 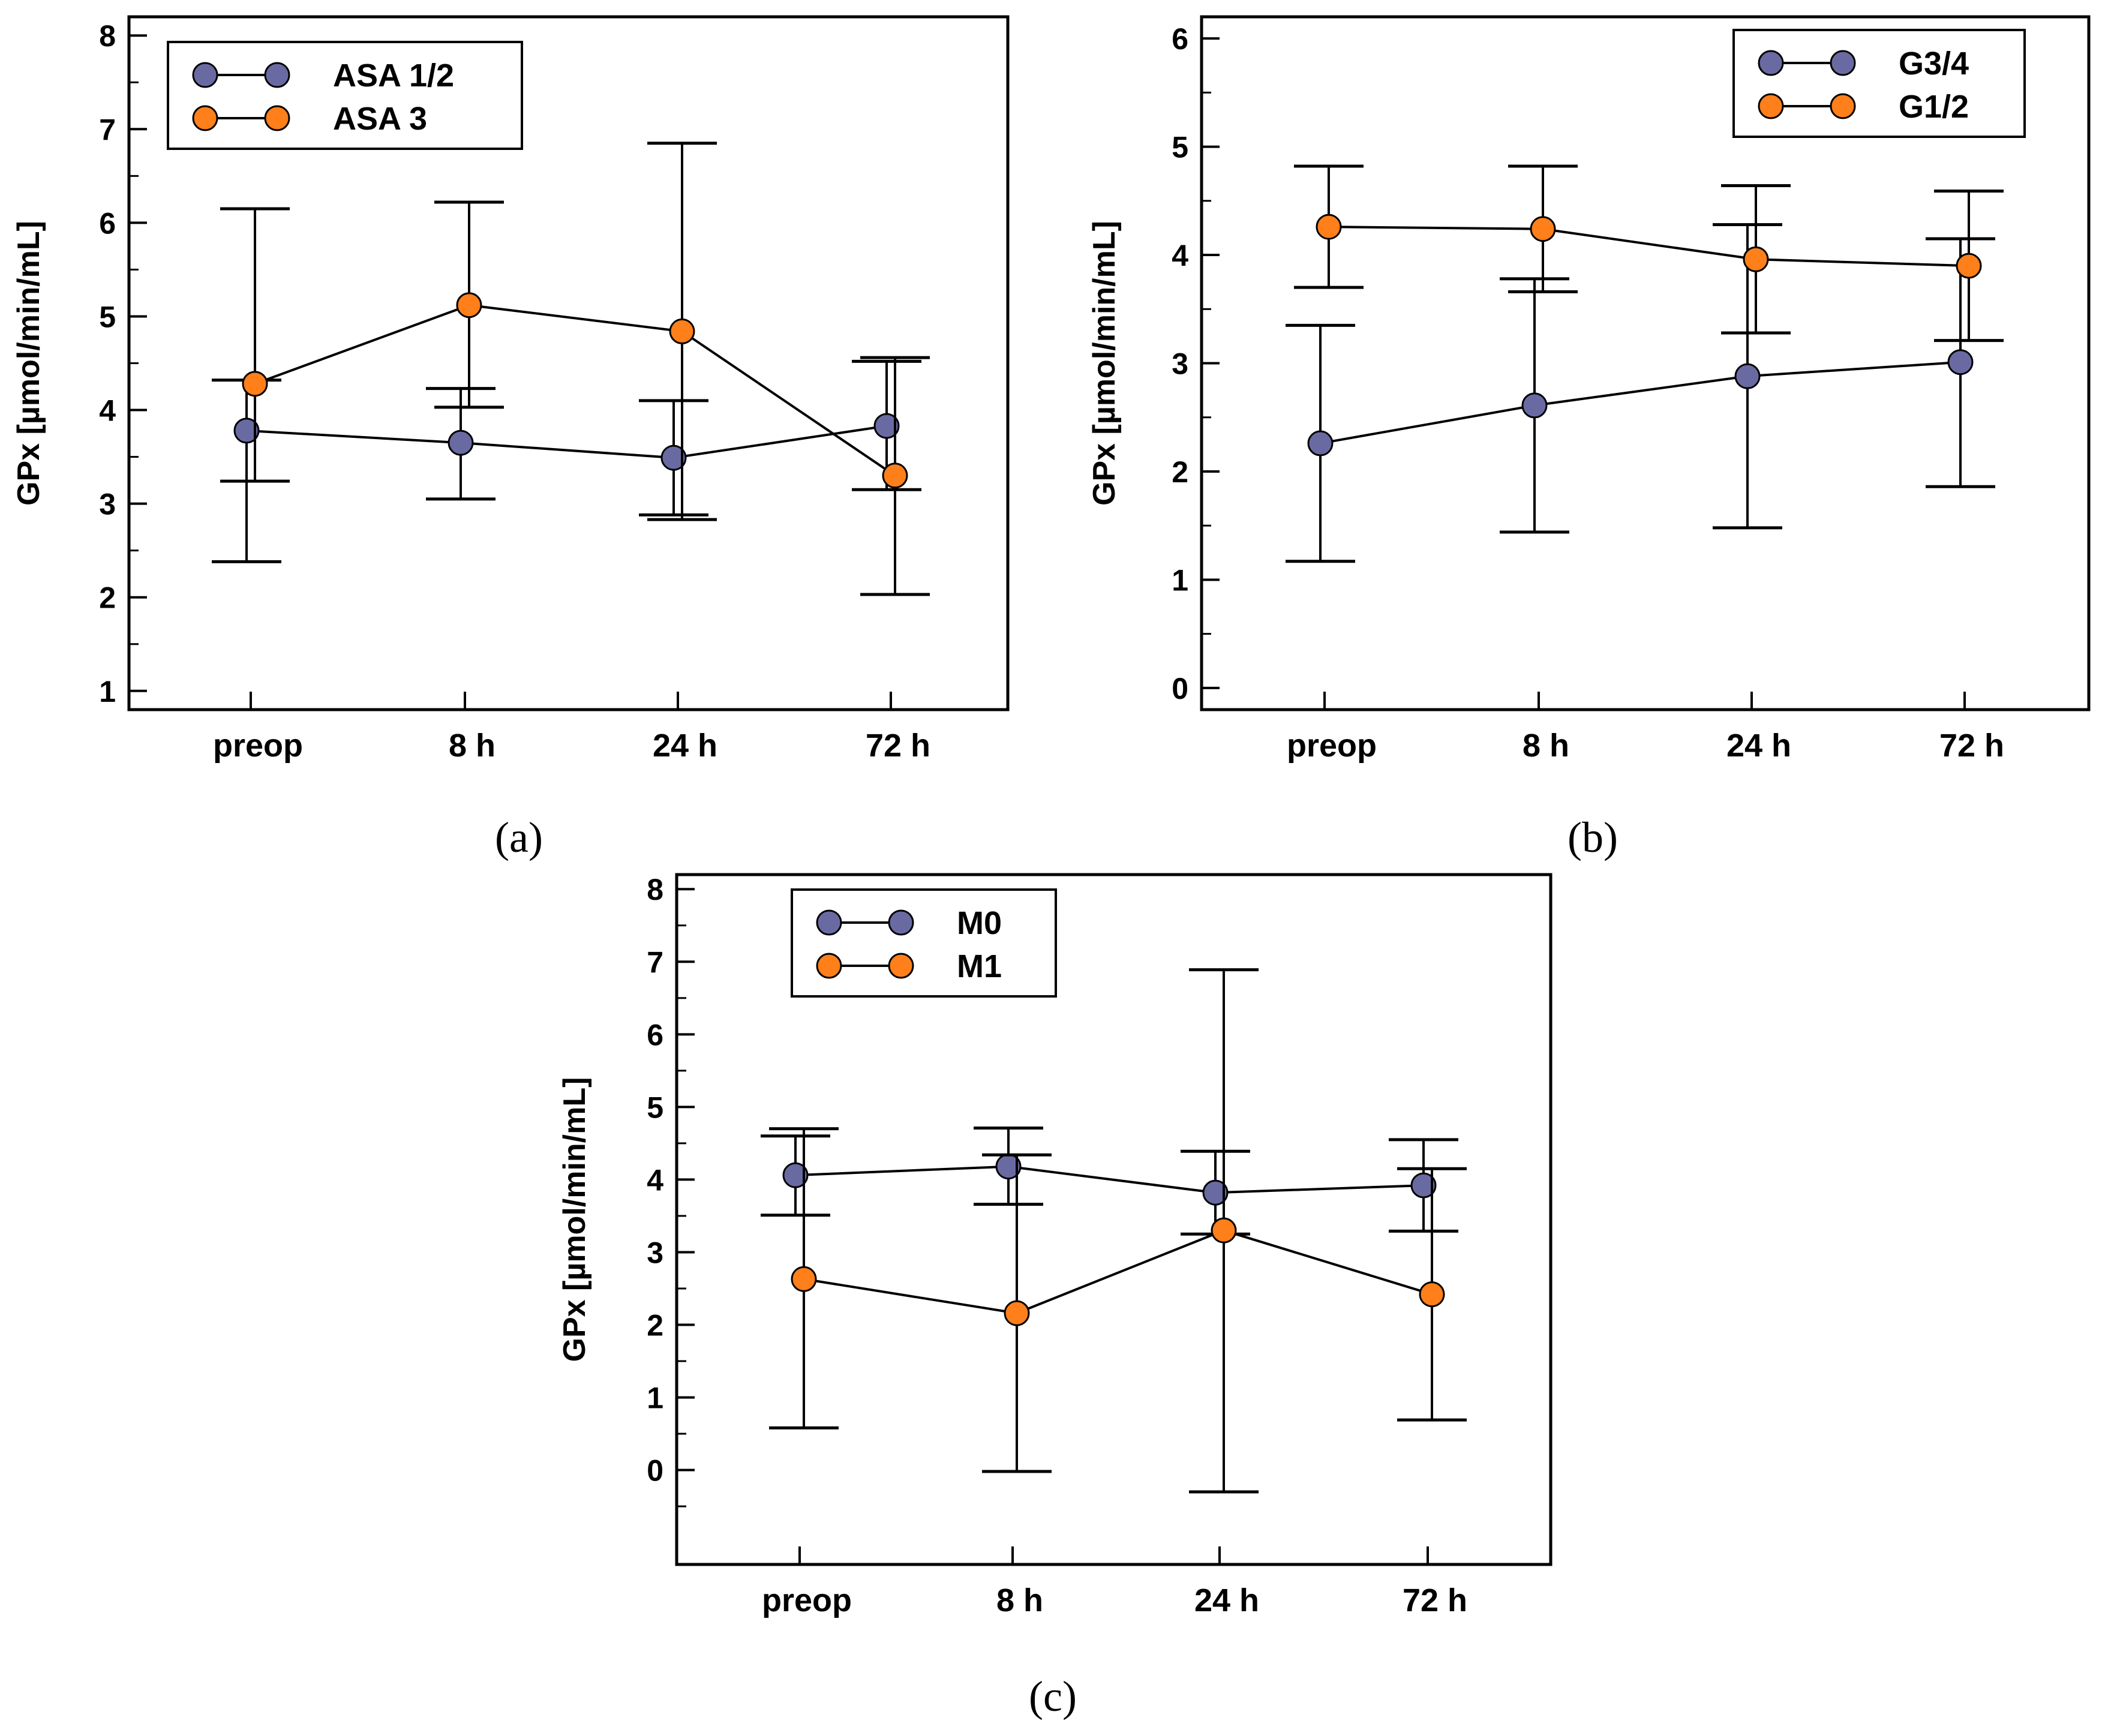 I want to click on panel-caption: (c), so click(x=1053, y=1696).